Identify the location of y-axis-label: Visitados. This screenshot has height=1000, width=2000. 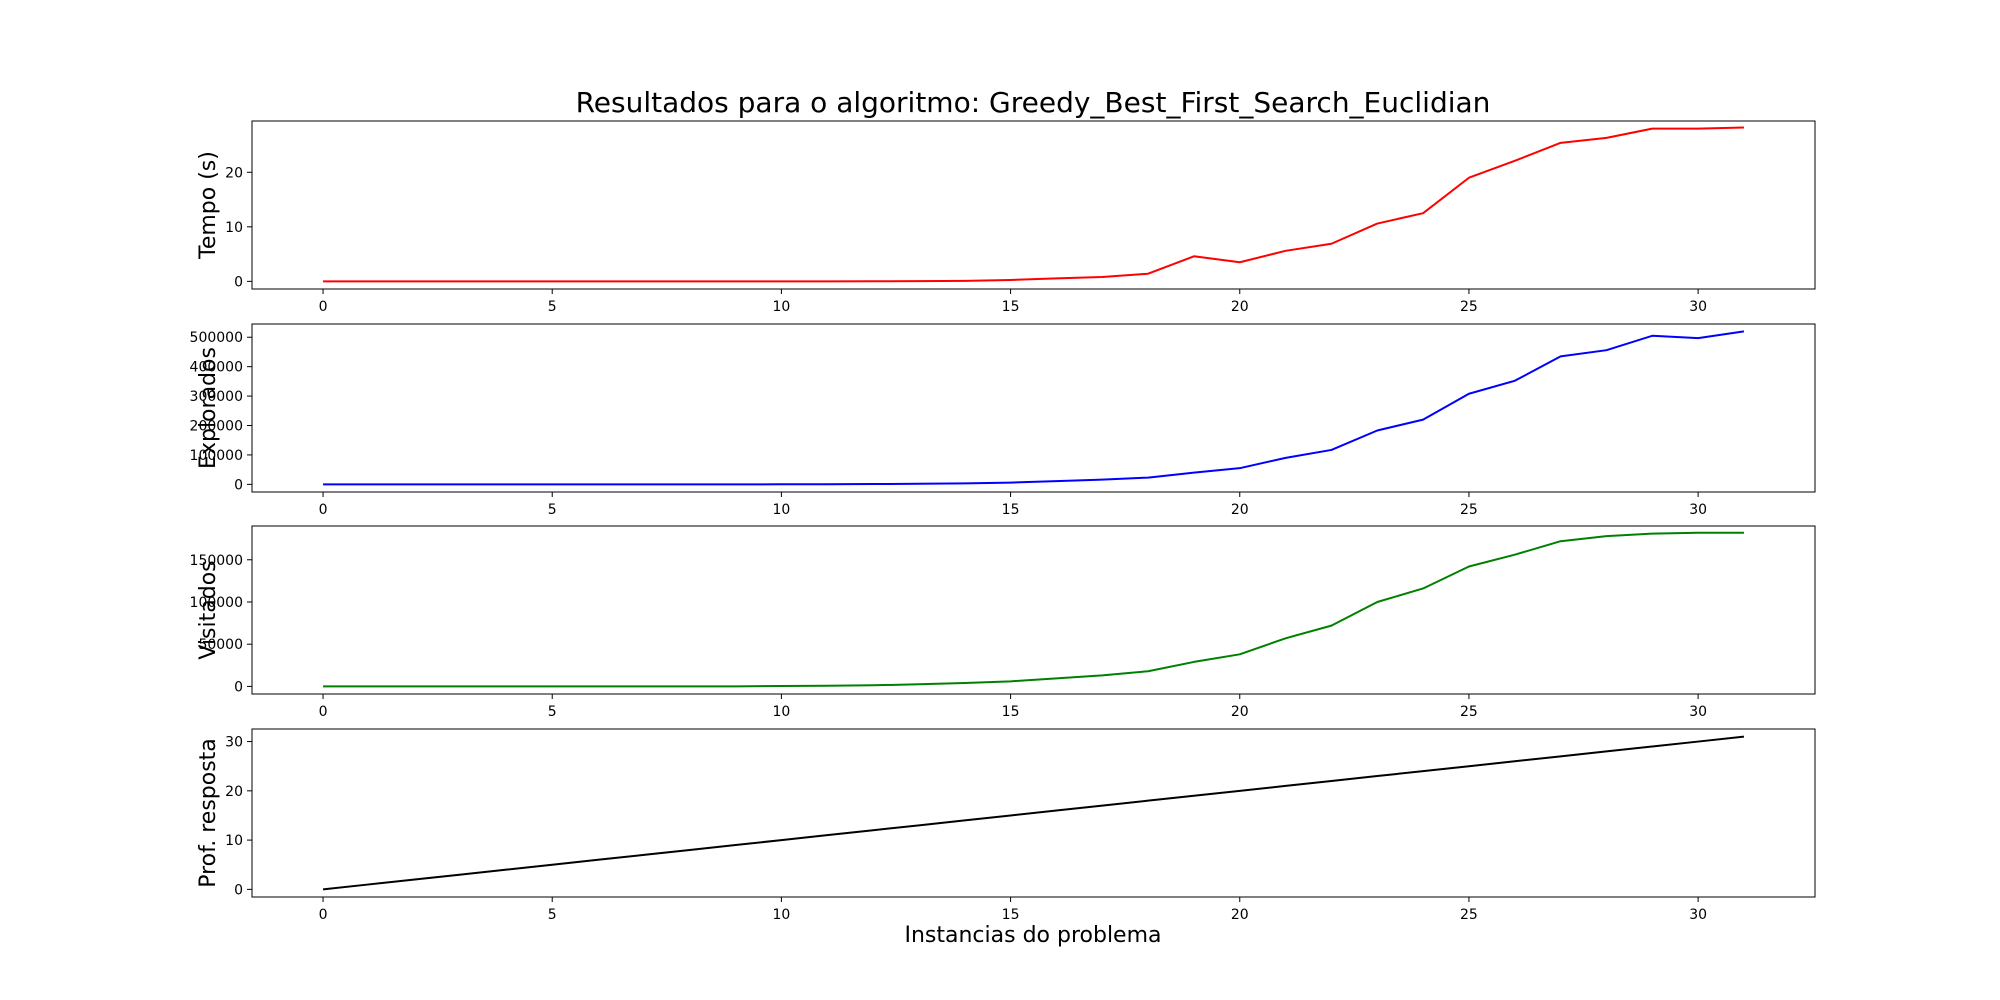
(208, 609).